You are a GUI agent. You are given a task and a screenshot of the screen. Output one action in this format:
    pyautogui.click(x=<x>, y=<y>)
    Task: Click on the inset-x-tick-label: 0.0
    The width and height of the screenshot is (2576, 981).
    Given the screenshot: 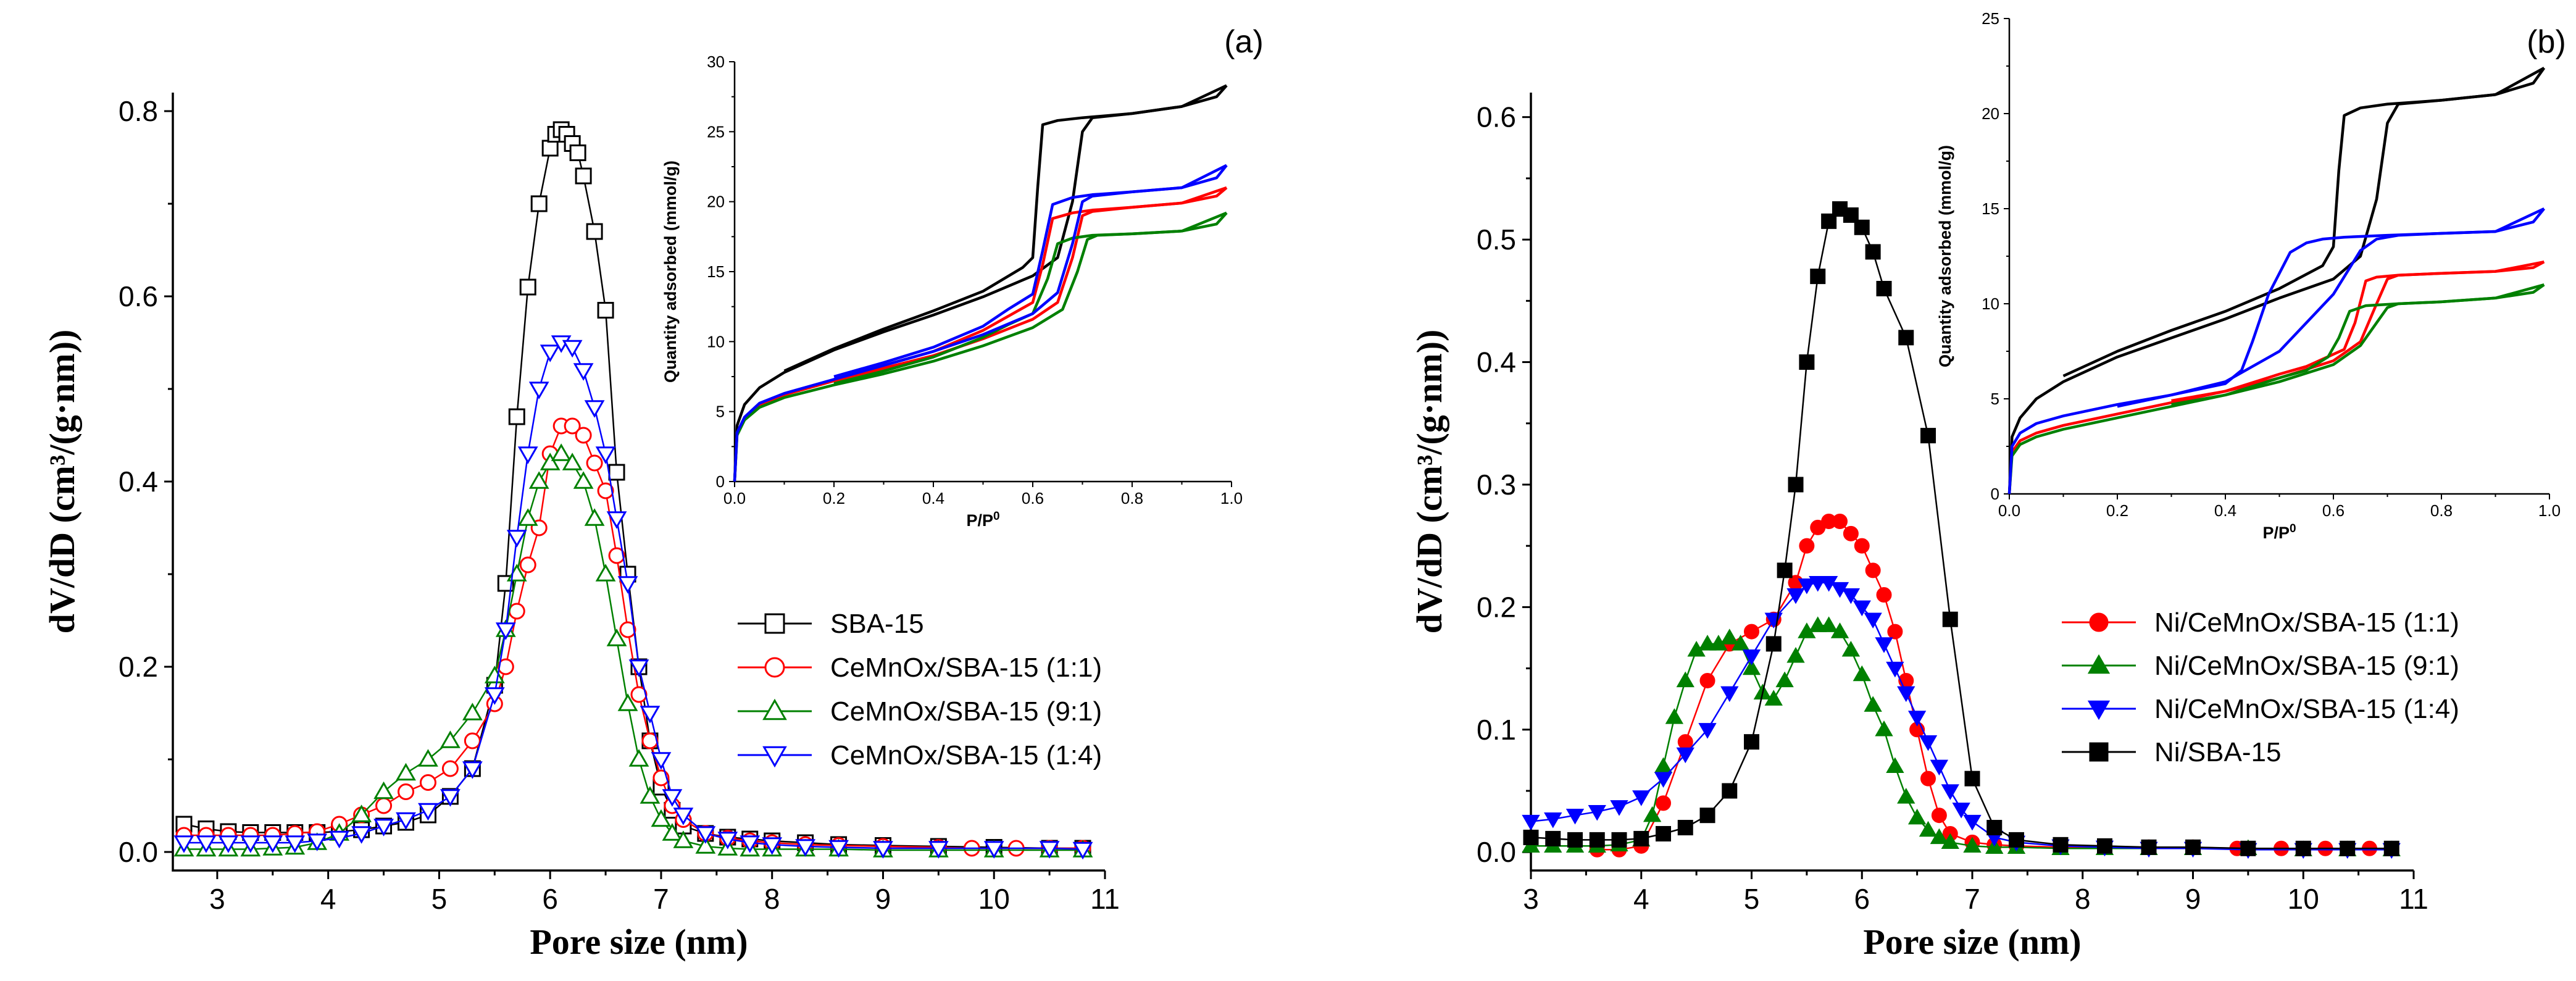 What is the action you would take?
    pyautogui.click(x=2009, y=511)
    